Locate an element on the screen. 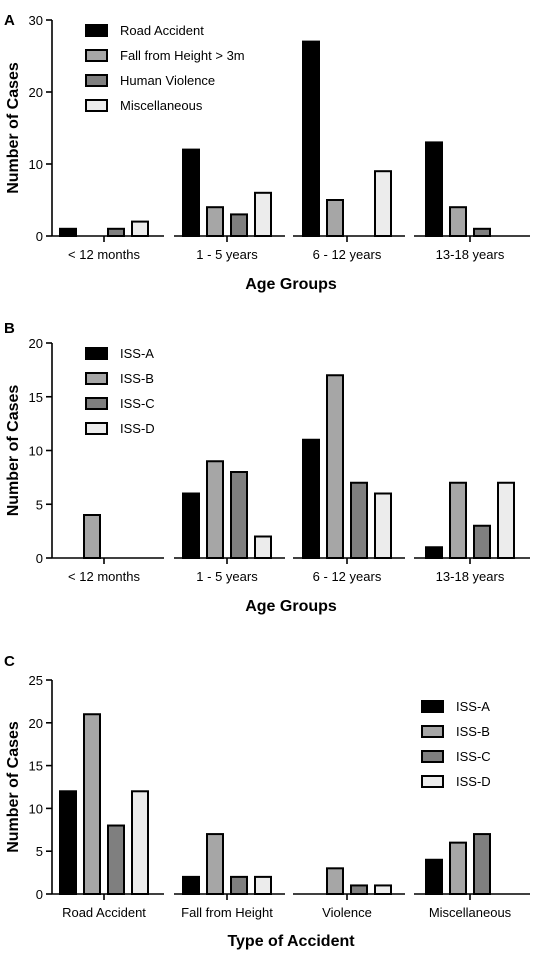 This screenshot has height=954, width=536. legend-label: Fall from Height > 3m is located at coordinates (182, 55).